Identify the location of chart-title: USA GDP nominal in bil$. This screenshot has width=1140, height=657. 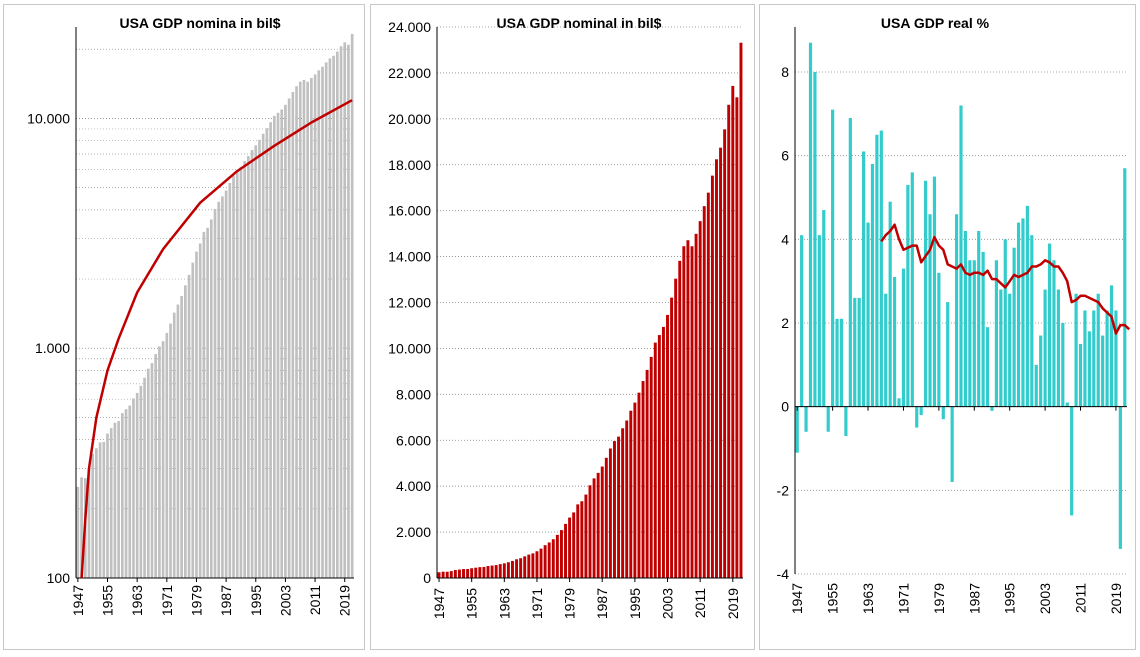
(579, 23).